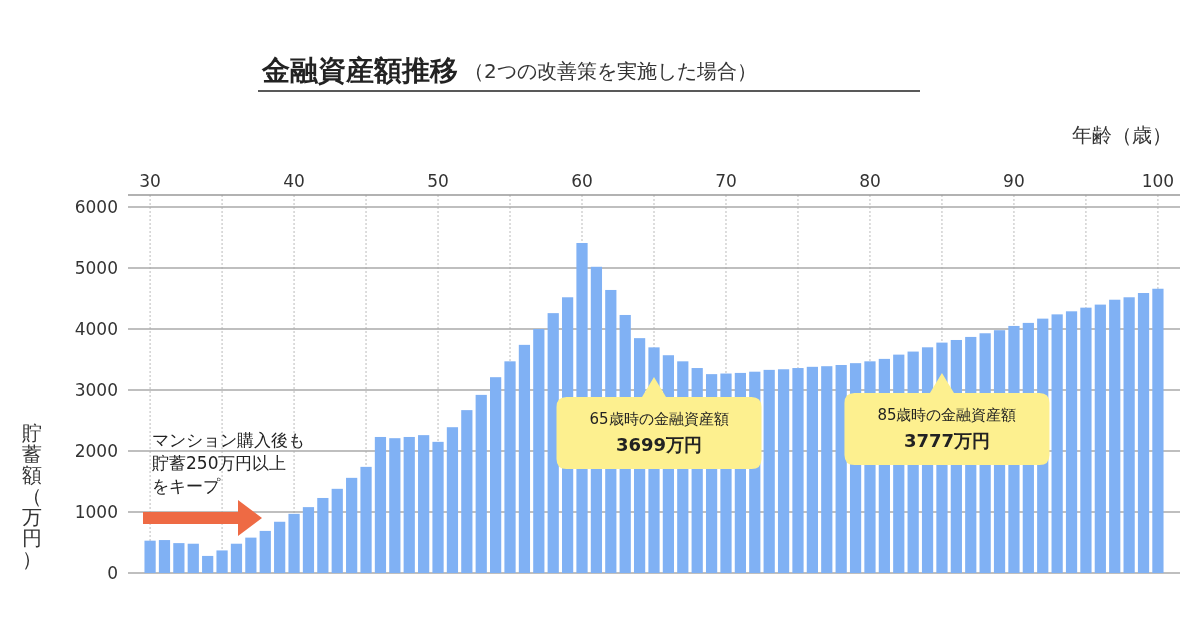 This screenshot has width=1200, height=642. I want to click on x-tick-label: 30, so click(150, 181).